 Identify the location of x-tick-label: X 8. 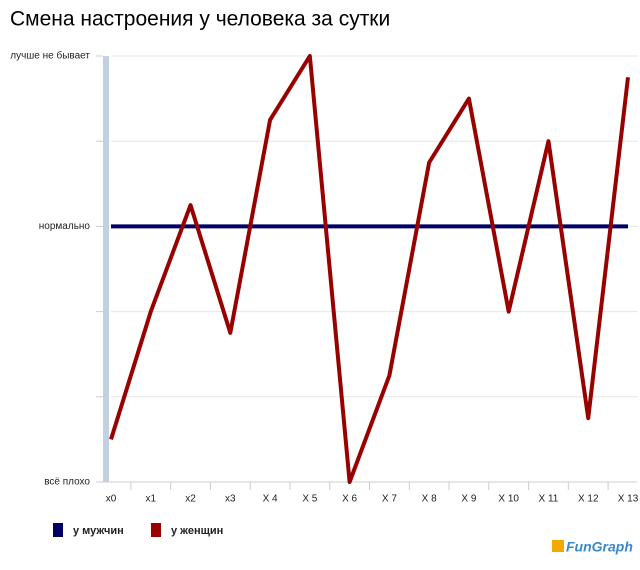
(429, 499).